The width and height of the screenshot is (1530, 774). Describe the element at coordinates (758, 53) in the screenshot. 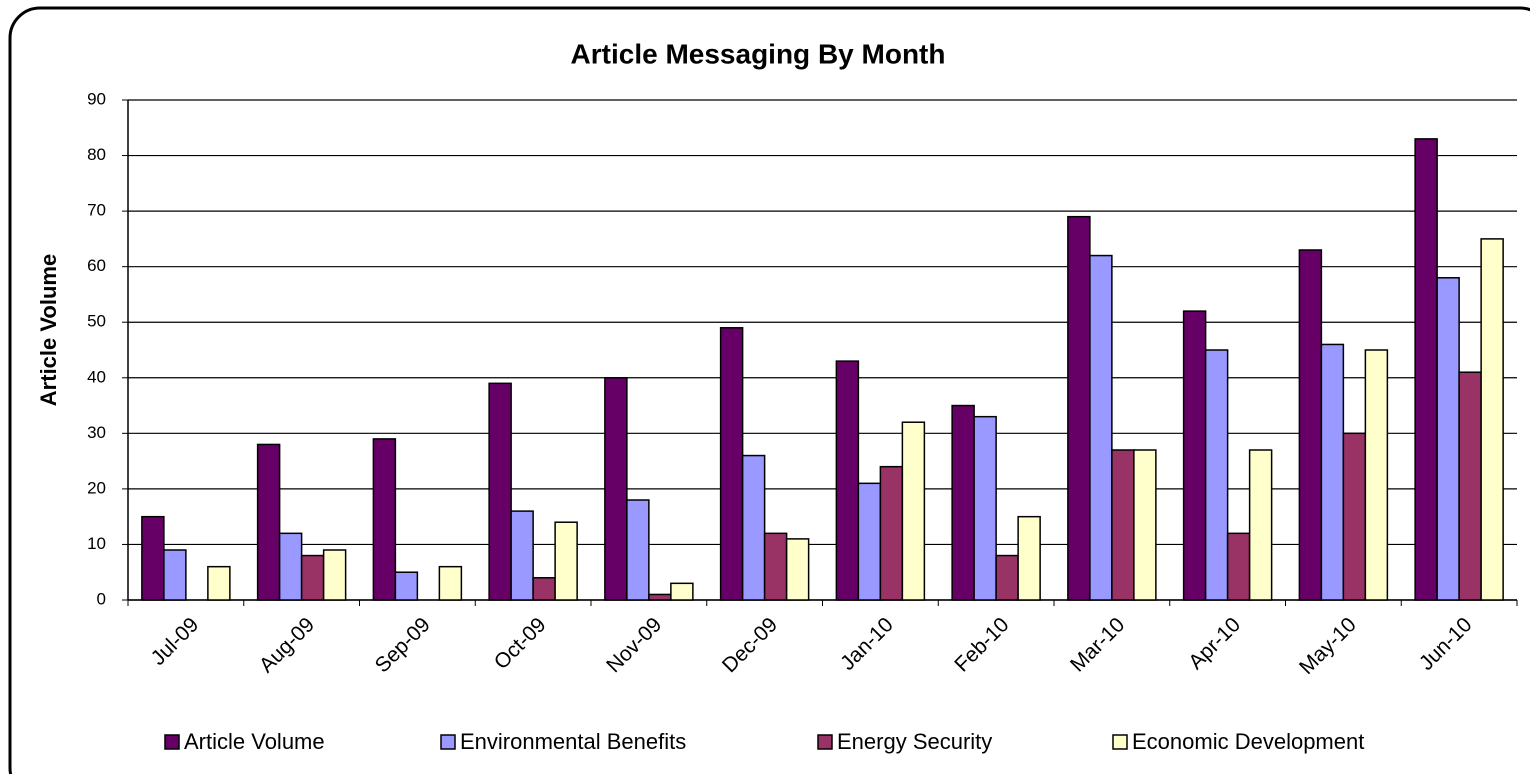

I see `chart-title: Article Messaging By Month` at that location.